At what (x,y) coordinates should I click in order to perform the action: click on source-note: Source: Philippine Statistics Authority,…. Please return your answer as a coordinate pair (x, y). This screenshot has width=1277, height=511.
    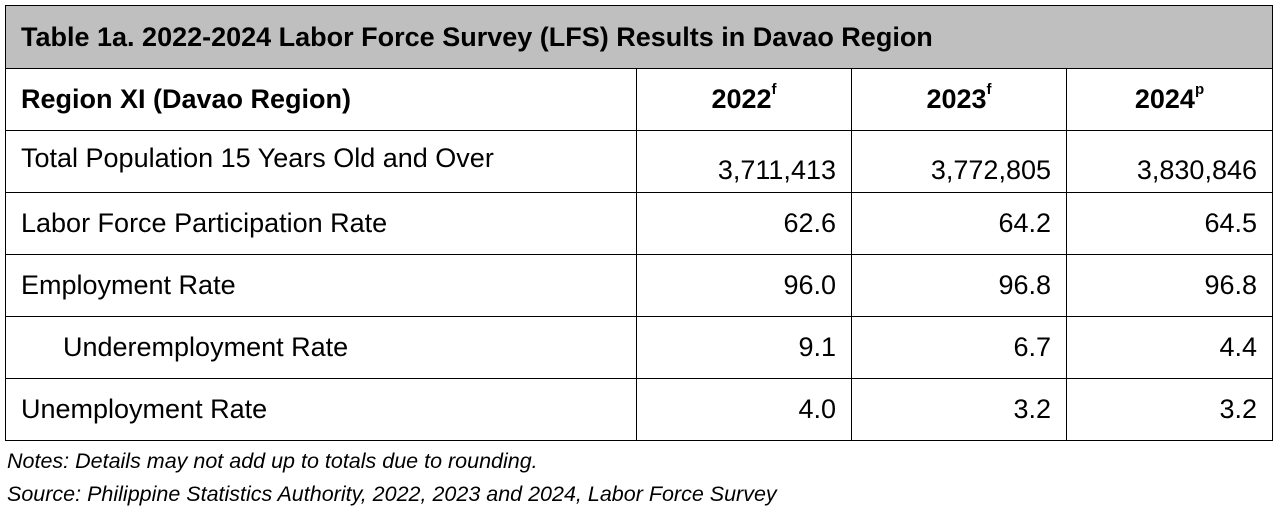
    Looking at the image, I should click on (392, 494).